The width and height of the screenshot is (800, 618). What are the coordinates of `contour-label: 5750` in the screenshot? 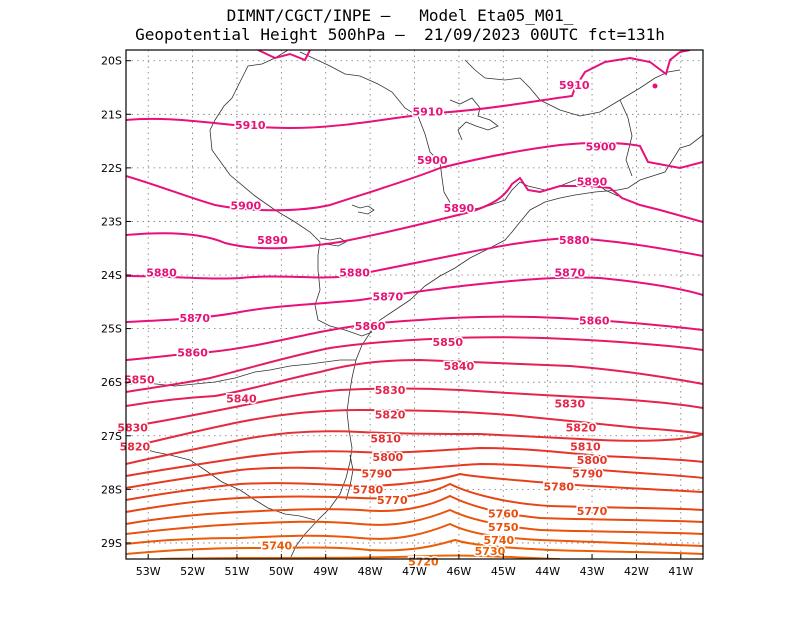 It's located at (503, 527).